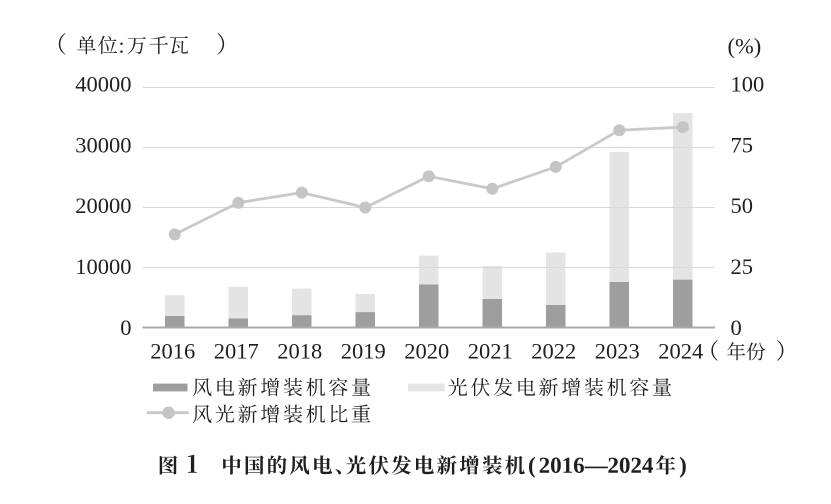  I want to click on x-axis-tick-2019: 2019, so click(363, 350).